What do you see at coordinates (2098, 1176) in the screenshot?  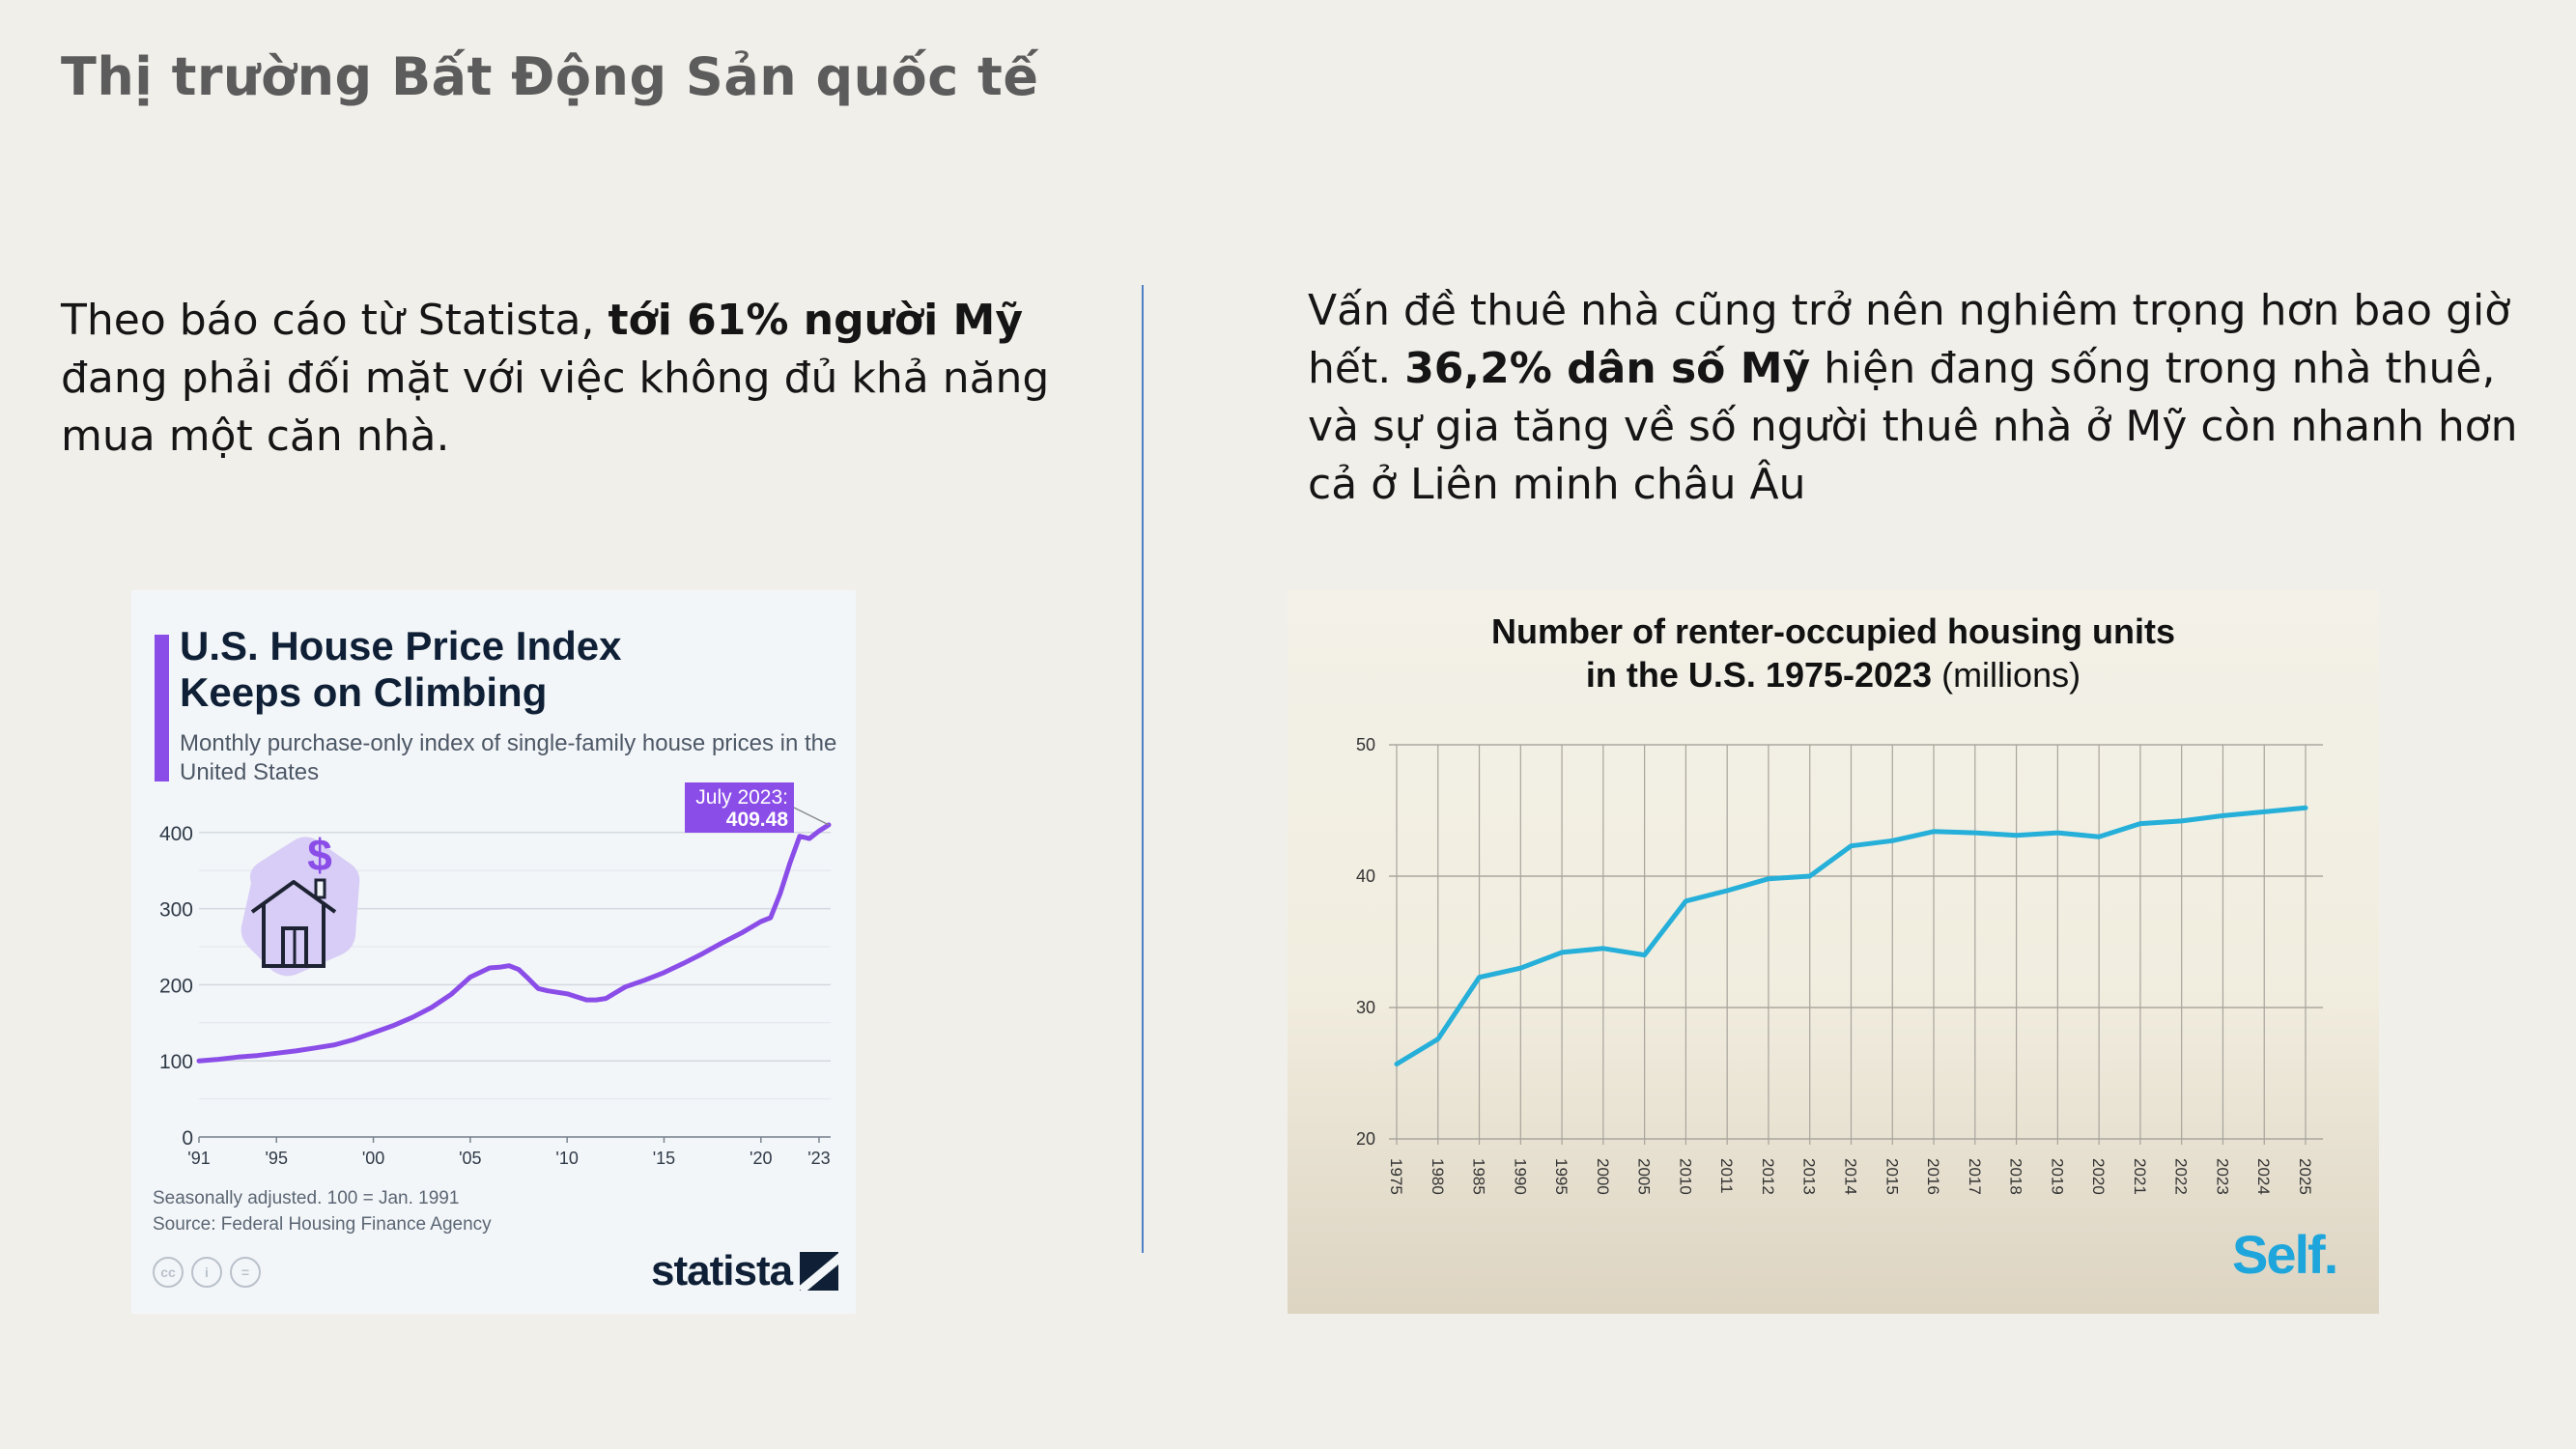 I see `x-tick-label: 2020` at bounding box center [2098, 1176].